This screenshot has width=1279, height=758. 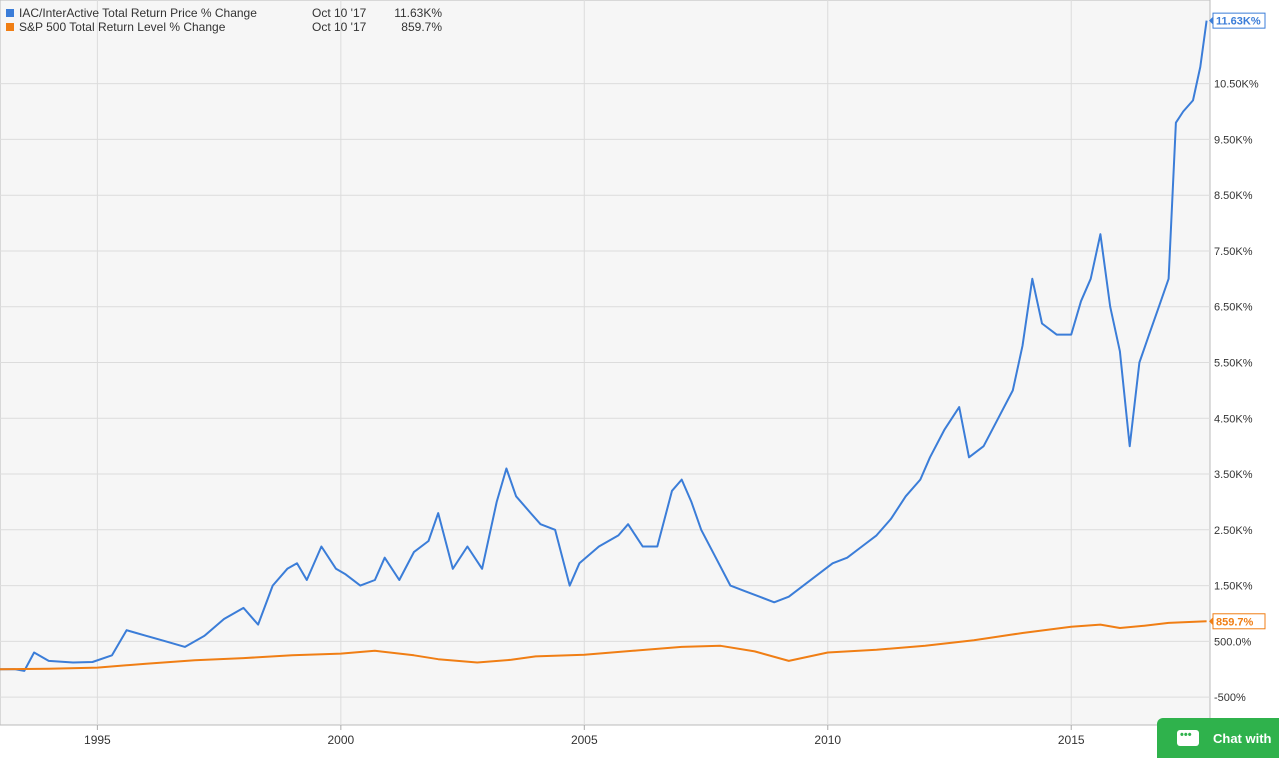 I want to click on x-tick-label: 2000, so click(x=340, y=740).